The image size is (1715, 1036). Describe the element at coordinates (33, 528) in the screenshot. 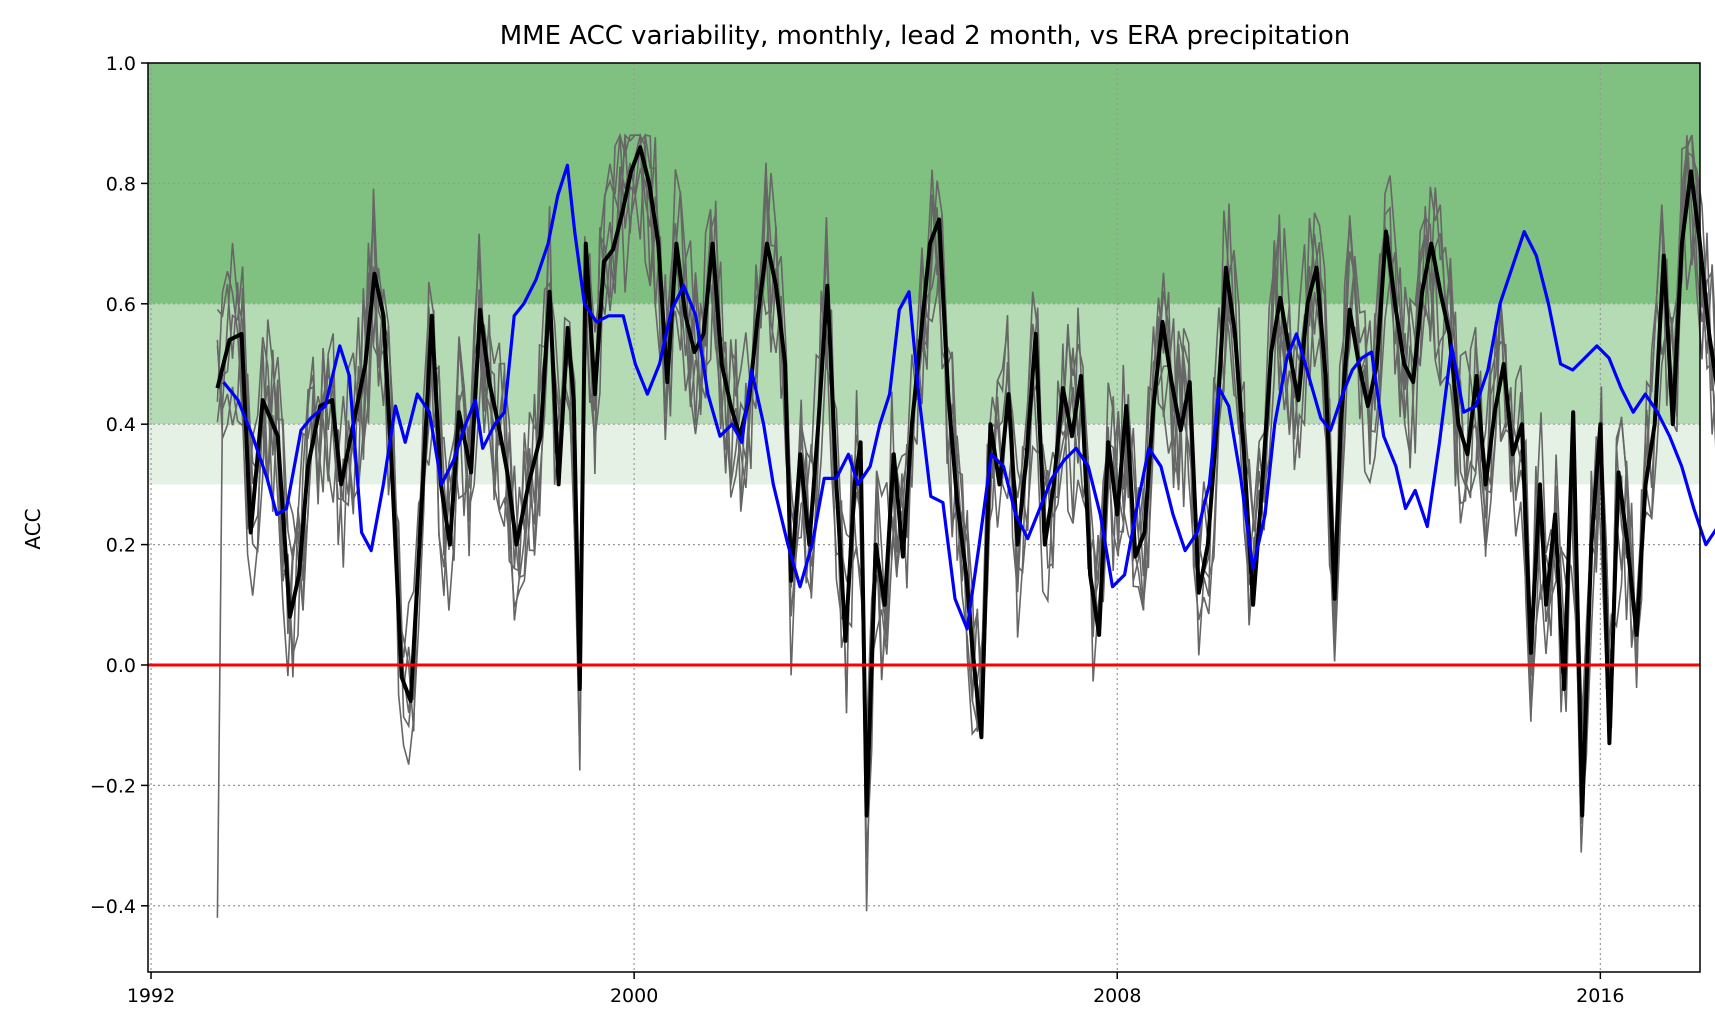

I see `y-axis-label: ACC` at that location.